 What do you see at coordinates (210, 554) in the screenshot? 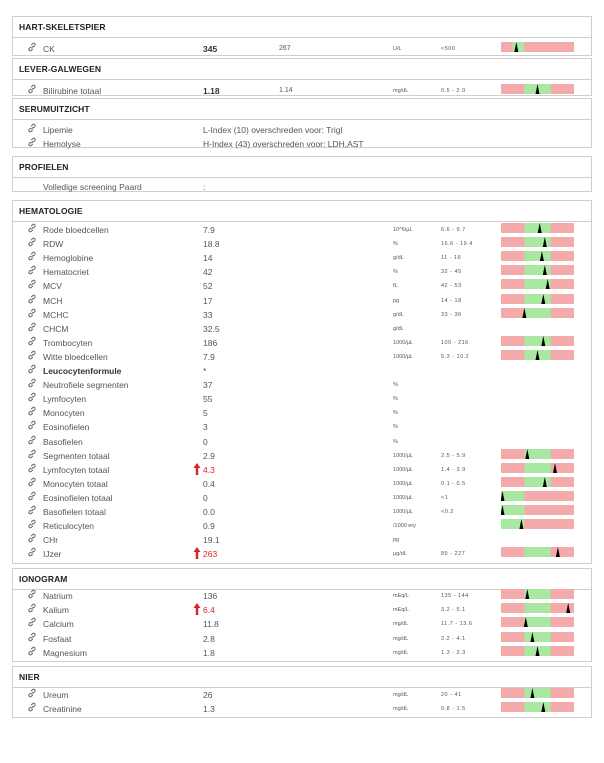
I see `test-value: 263` at bounding box center [210, 554].